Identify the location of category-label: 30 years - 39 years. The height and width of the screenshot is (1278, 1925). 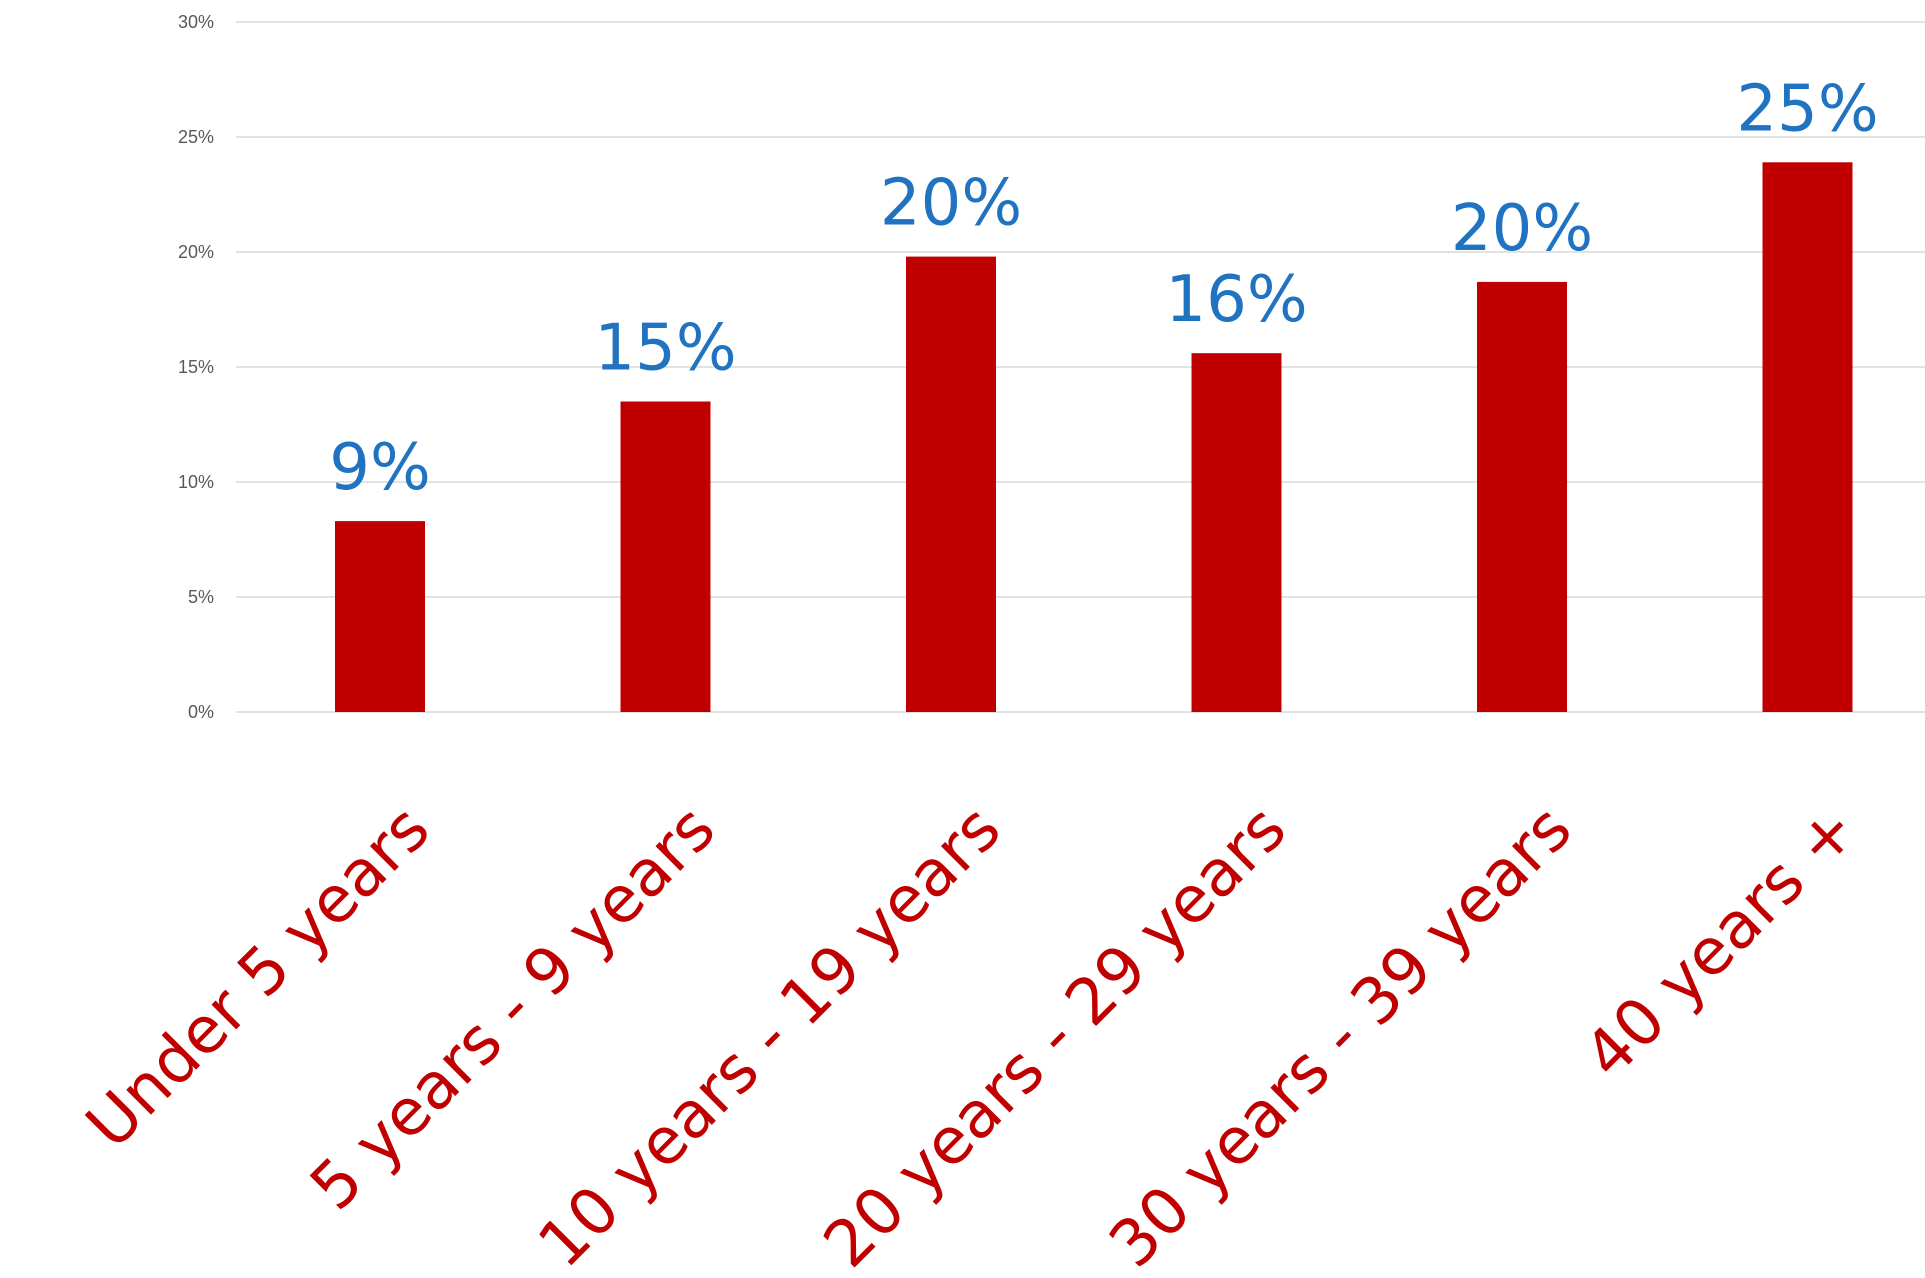
(1341, 1035).